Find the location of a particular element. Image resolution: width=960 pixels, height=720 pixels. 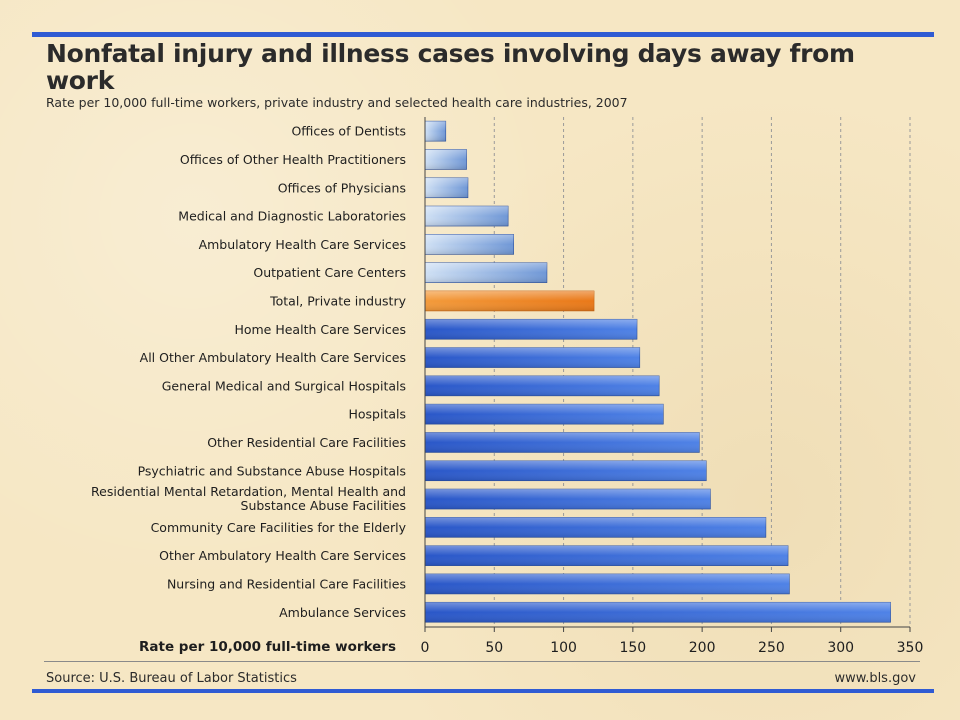

category-label: Ambulance Services is located at coordinates (342, 612).